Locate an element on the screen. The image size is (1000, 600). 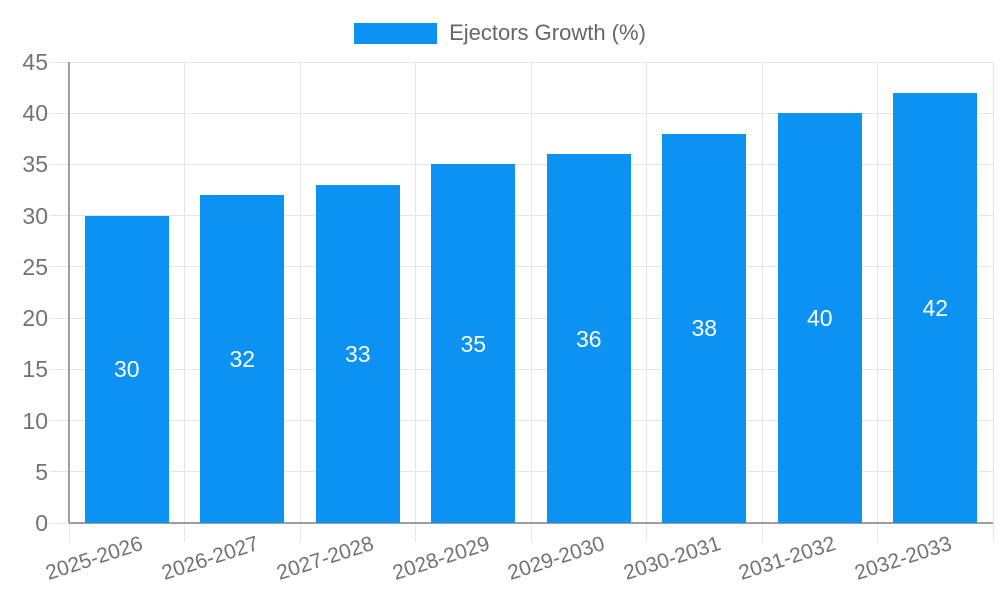
y-axis-tick-label: 35 is located at coordinates (35, 164).